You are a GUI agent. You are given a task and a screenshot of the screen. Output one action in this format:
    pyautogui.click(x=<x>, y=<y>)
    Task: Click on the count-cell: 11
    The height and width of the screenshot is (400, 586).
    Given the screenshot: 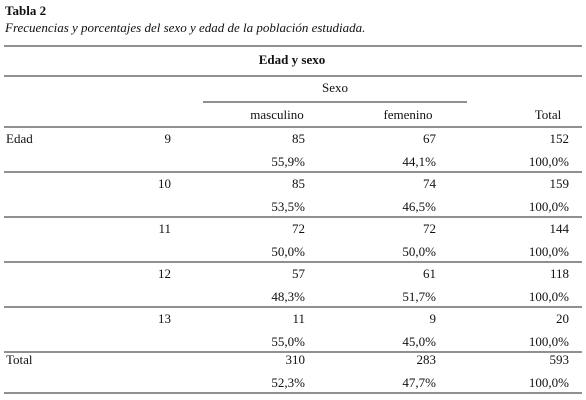 What is the action you would take?
    pyautogui.click(x=298, y=318)
    